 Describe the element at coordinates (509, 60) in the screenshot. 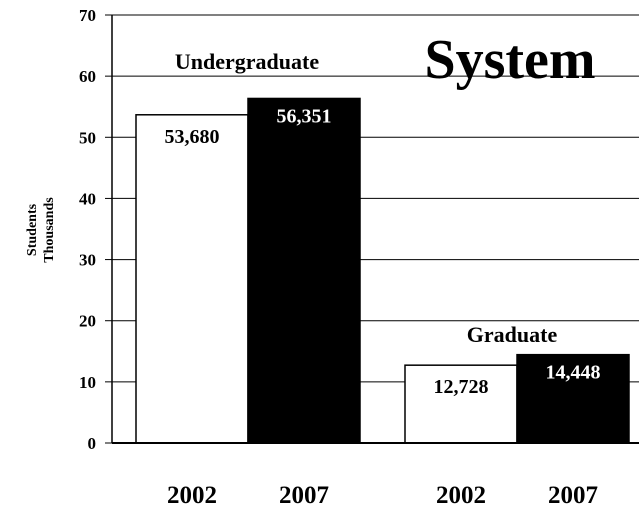

I see `chart-title: System` at that location.